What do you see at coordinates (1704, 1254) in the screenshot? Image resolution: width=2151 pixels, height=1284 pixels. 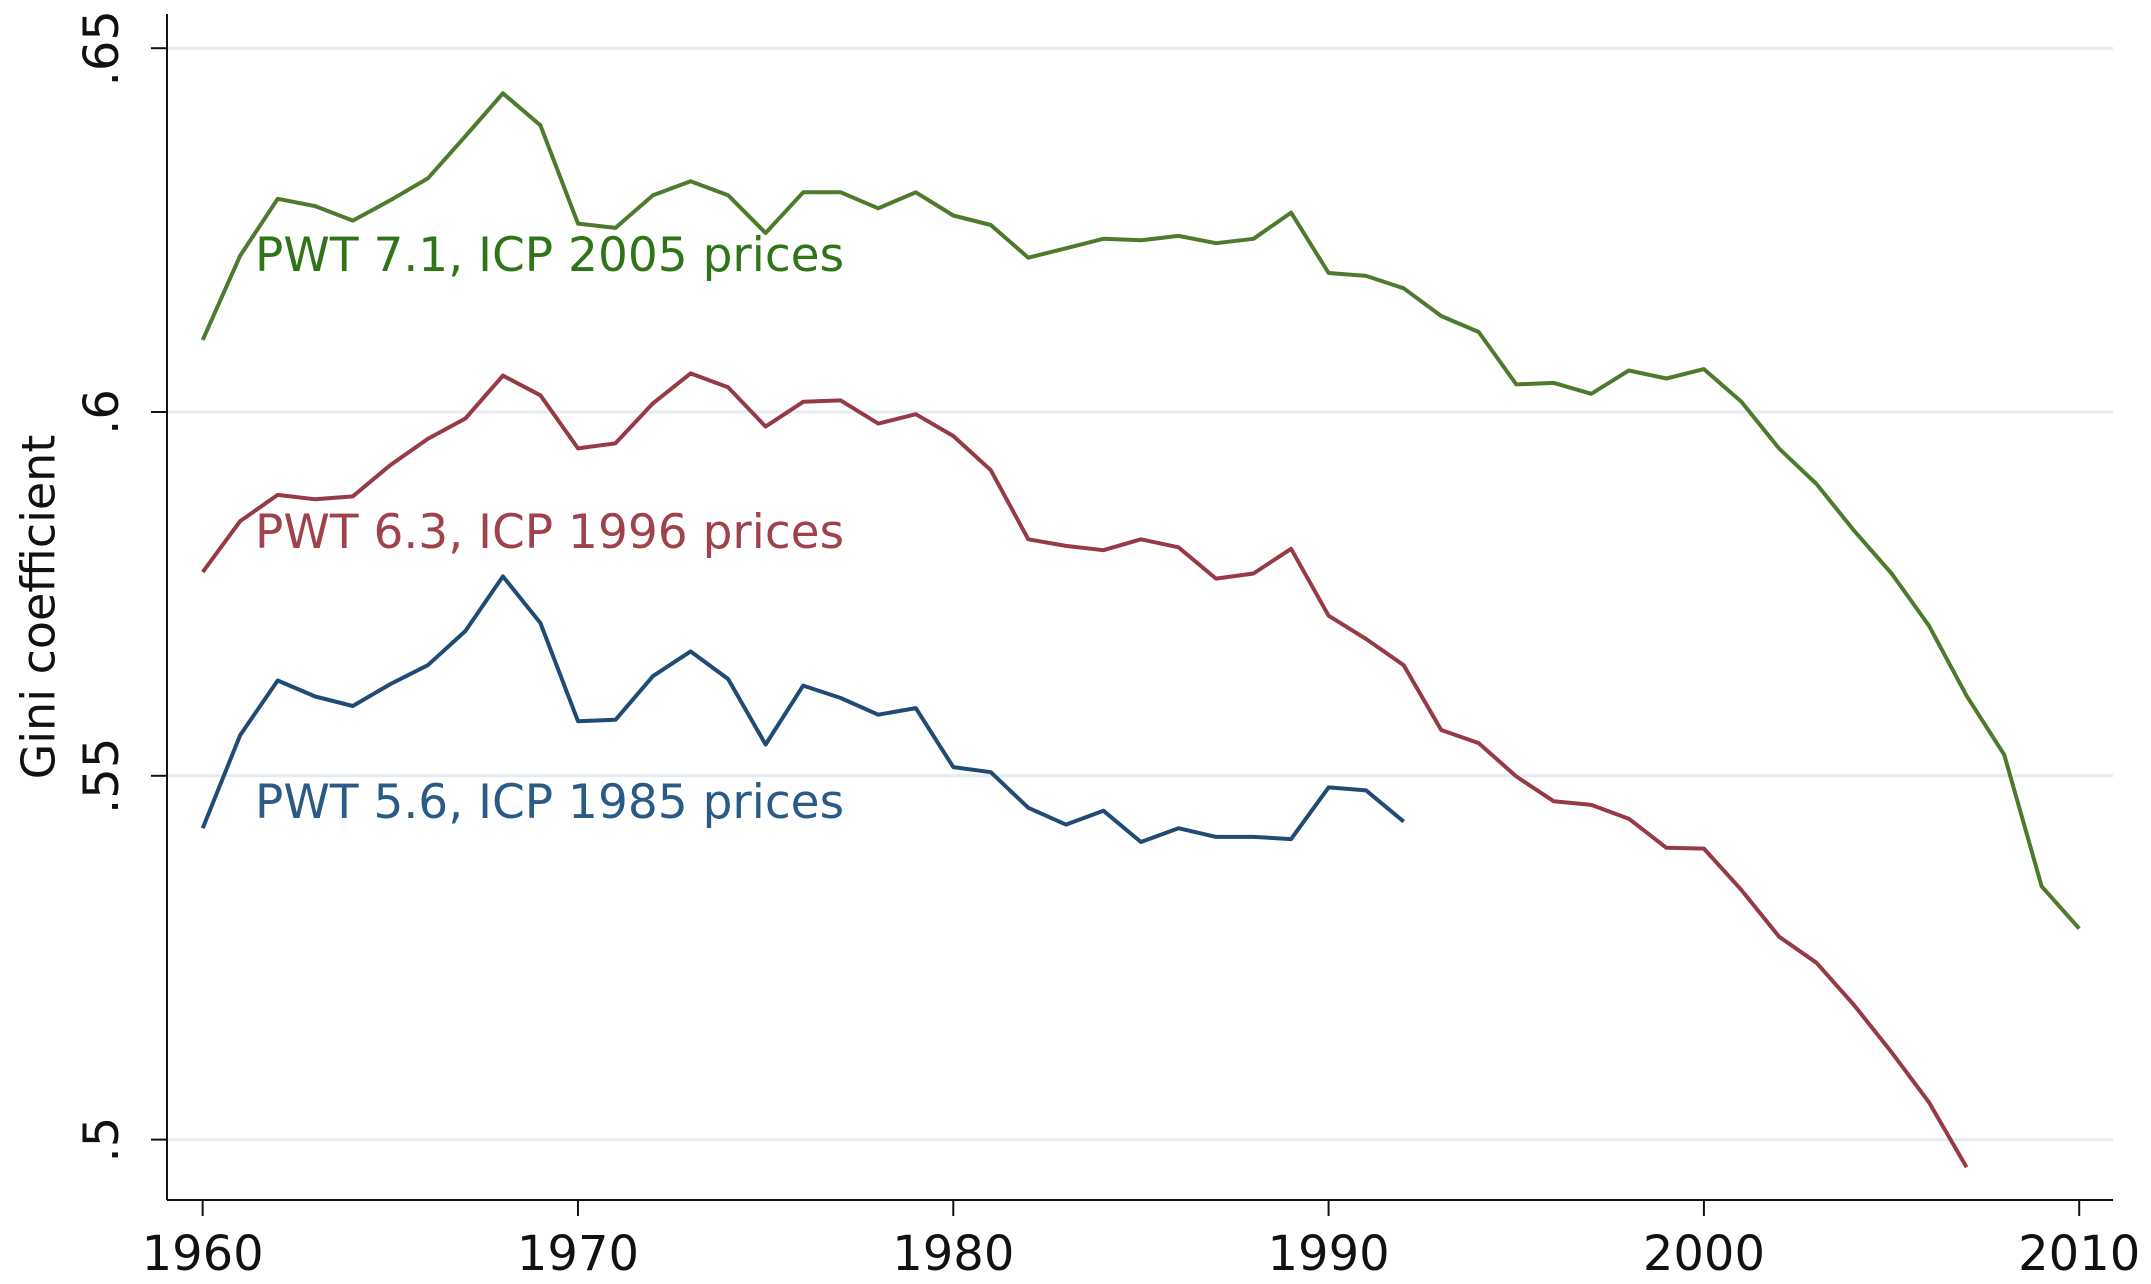 I see `x-tick-label: 2000` at bounding box center [1704, 1254].